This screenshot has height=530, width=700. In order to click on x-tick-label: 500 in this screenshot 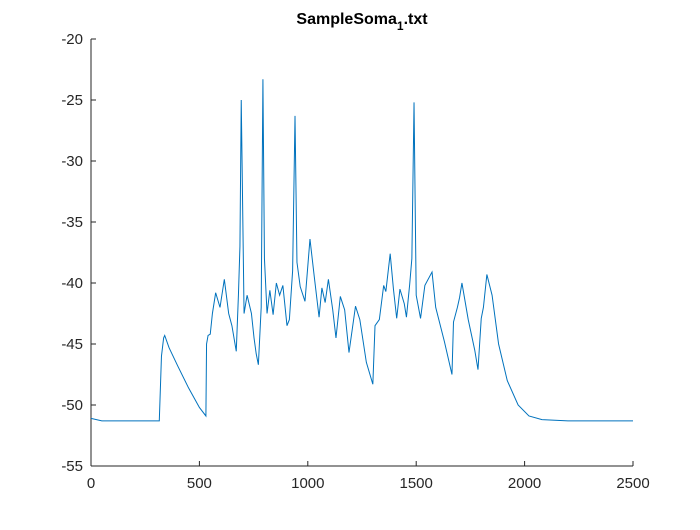, I will do `click(199, 483)`.